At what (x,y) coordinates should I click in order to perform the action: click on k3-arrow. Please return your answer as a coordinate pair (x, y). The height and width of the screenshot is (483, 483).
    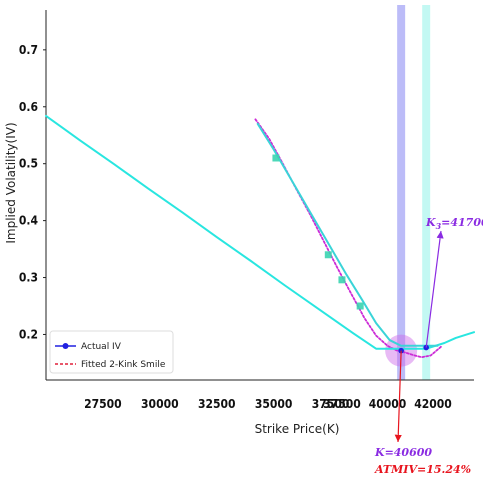
    Looking at the image, I should click on (434, 289).